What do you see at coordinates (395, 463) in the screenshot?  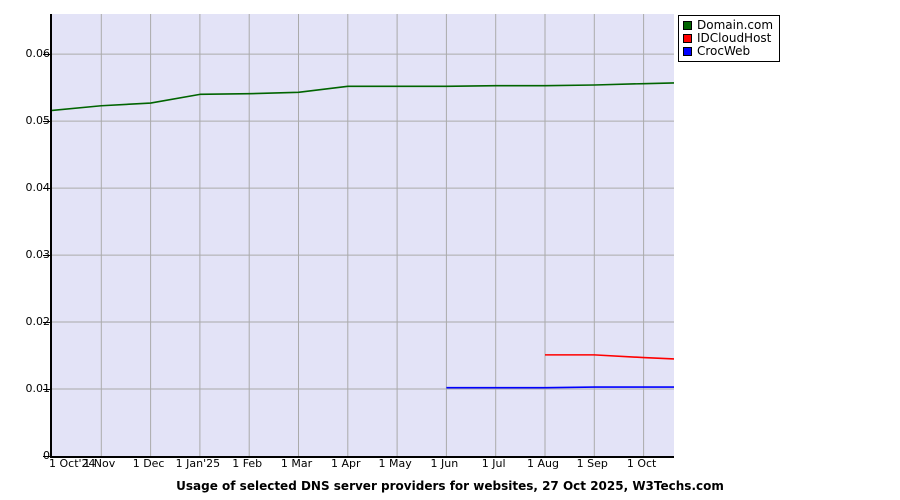 I see `x-tick-label: 1 May` at bounding box center [395, 463].